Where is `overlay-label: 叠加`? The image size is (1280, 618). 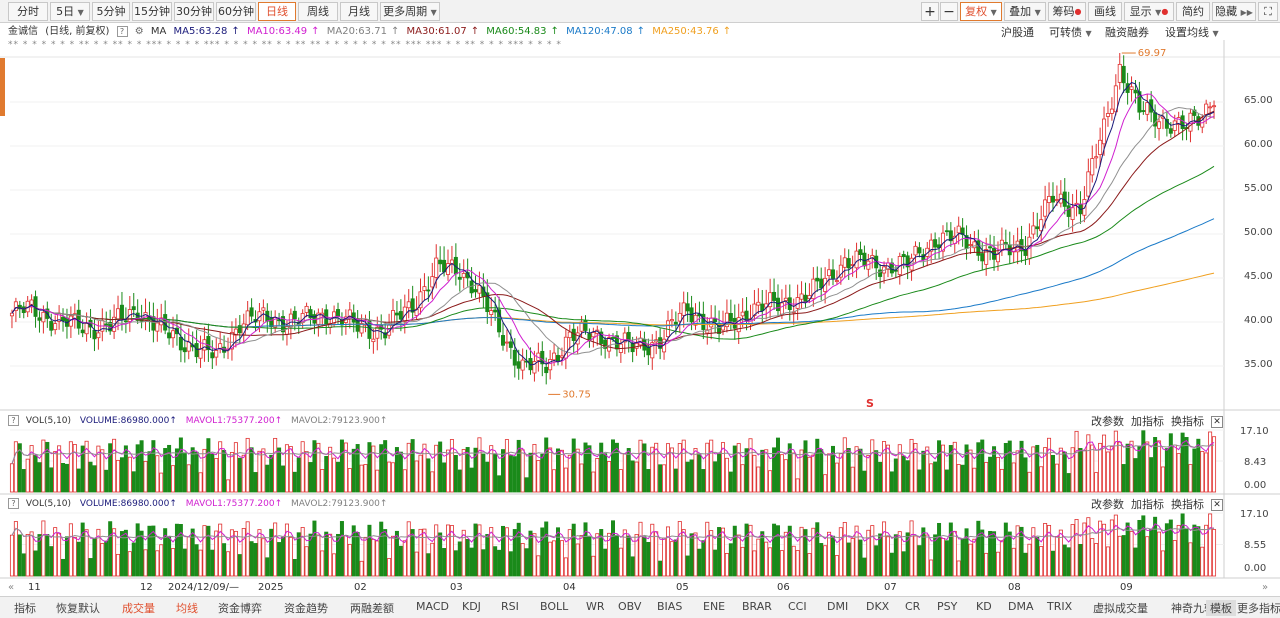
overlay-label: 叠加 is located at coordinates (1020, 11).